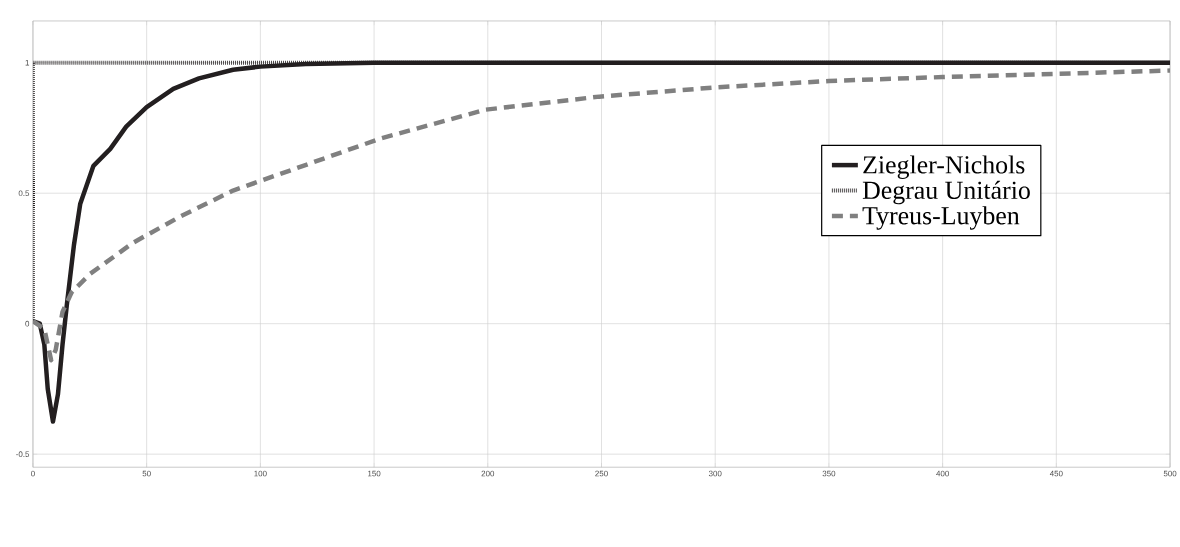  I want to click on legend-label: Tyreus-Luyben, so click(941, 218).